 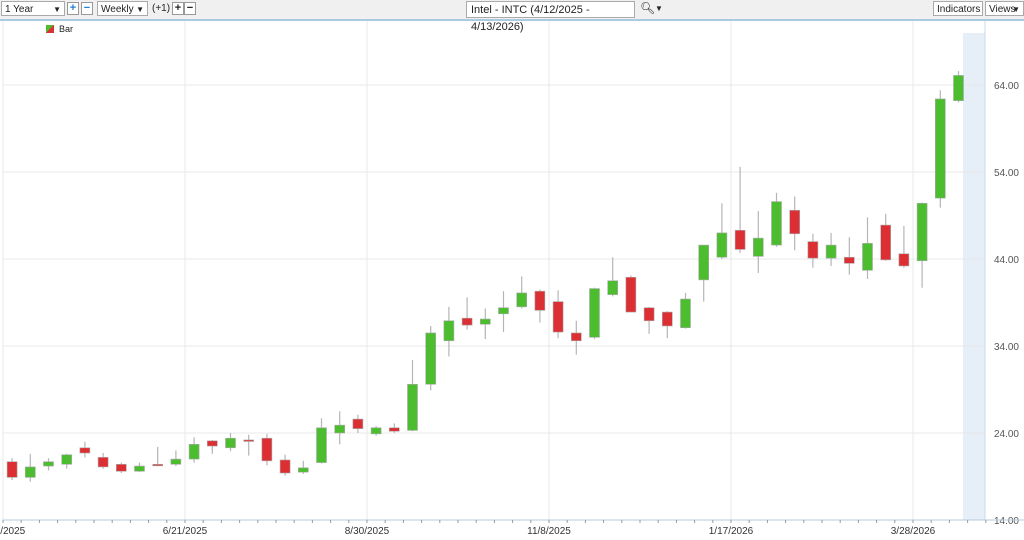 What do you see at coordinates (66, 29) in the screenshot?
I see `legend-label: Bar` at bounding box center [66, 29].